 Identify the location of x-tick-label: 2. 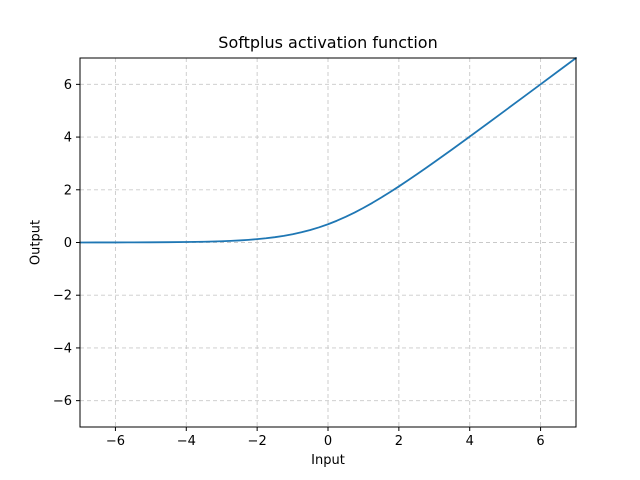
(399, 441).